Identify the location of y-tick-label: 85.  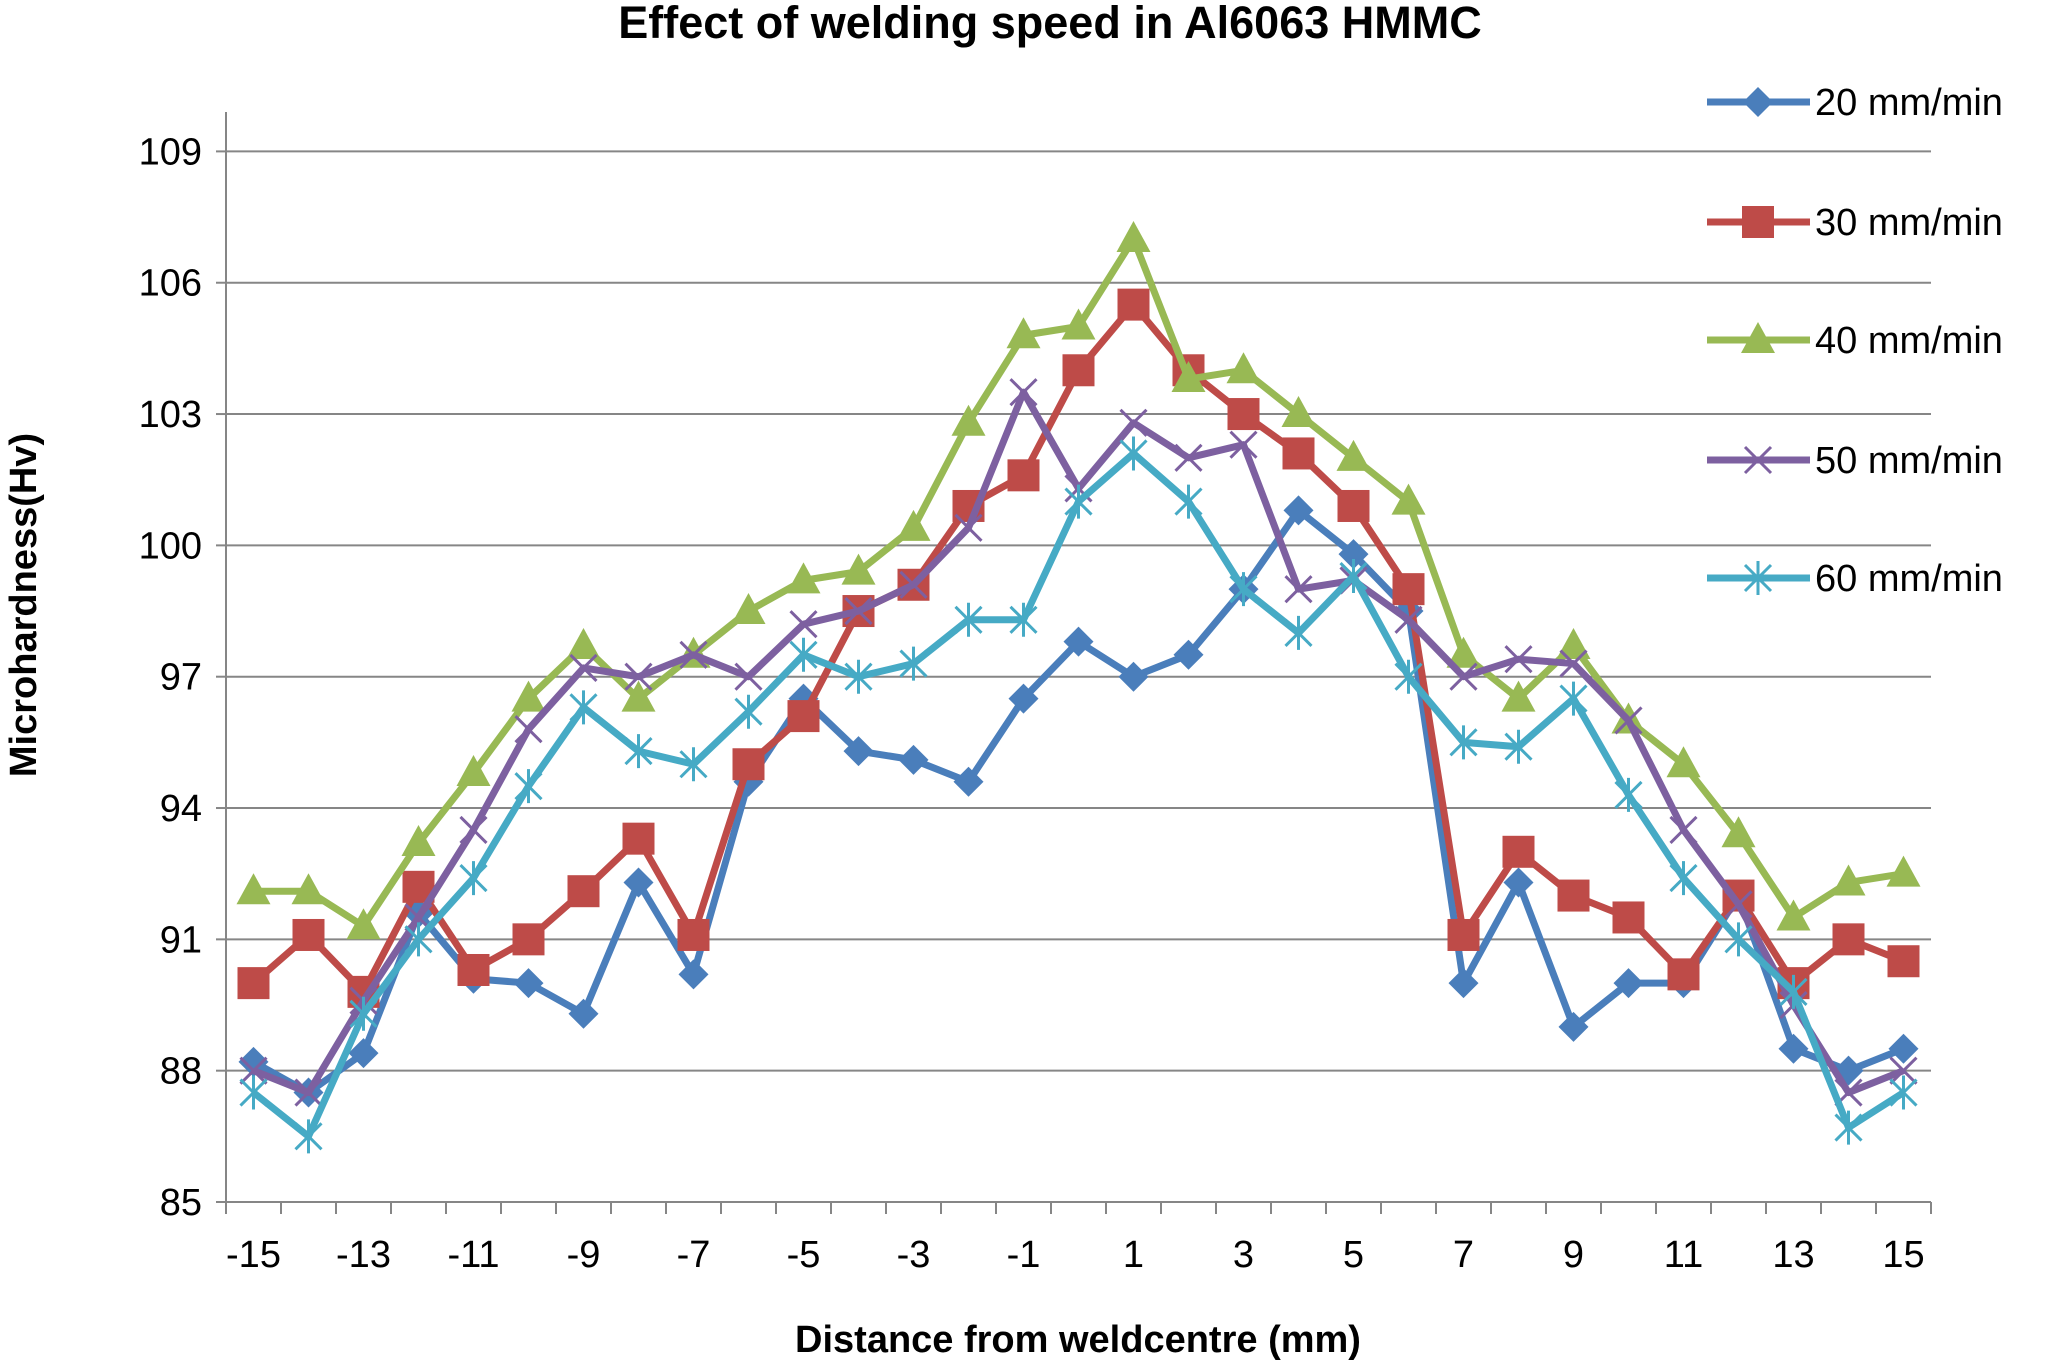
(181, 1203).